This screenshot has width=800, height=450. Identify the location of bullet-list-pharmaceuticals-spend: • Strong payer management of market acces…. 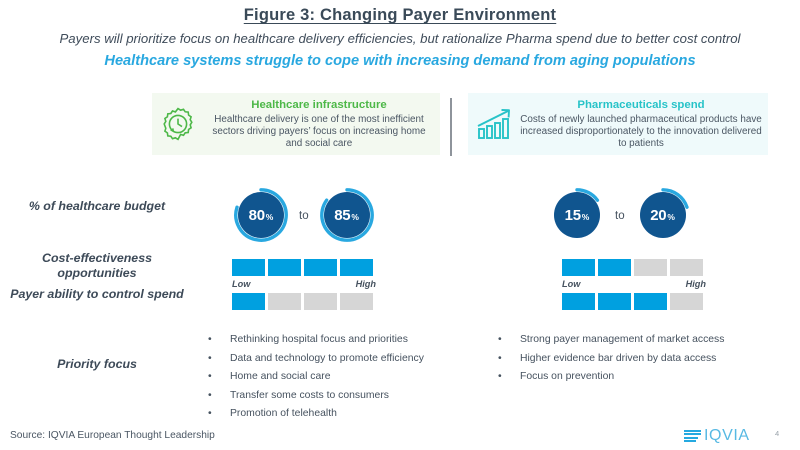
(634, 359).